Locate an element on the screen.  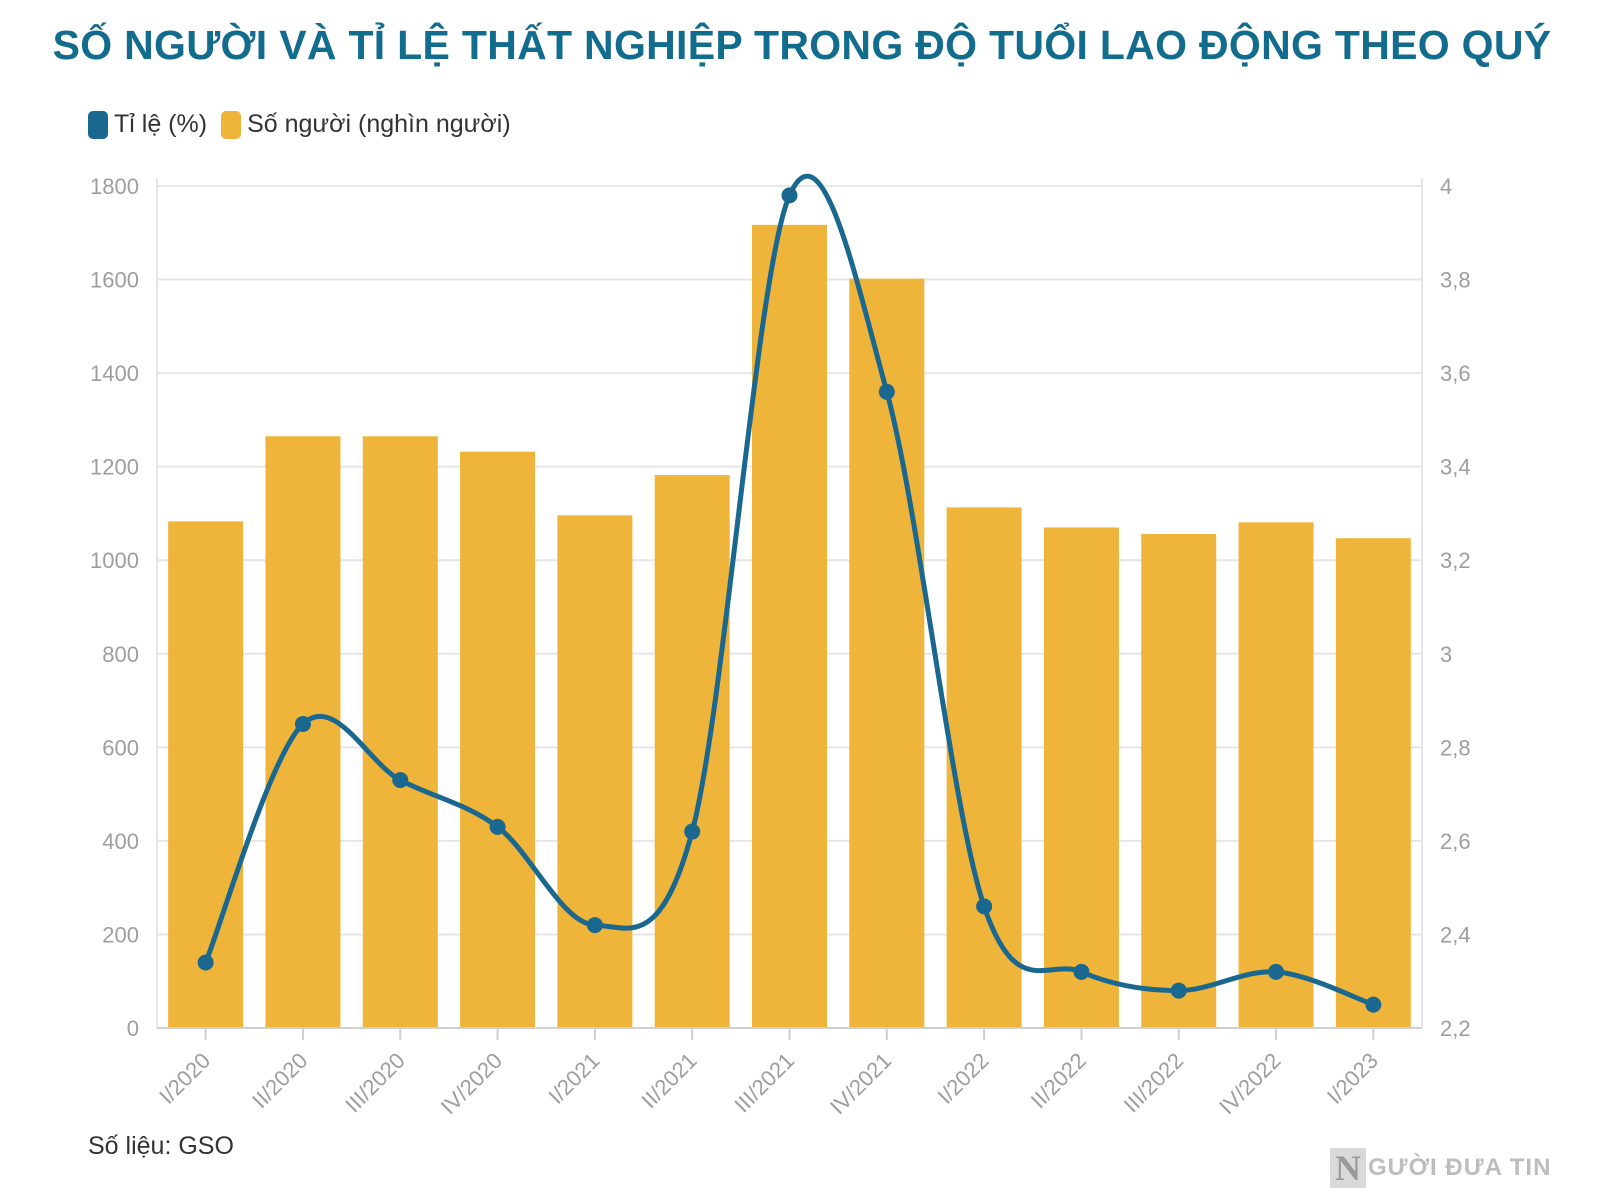
chart-legend: Tỉ lệ (%) Số người (nghìn người) is located at coordinates (306, 124).